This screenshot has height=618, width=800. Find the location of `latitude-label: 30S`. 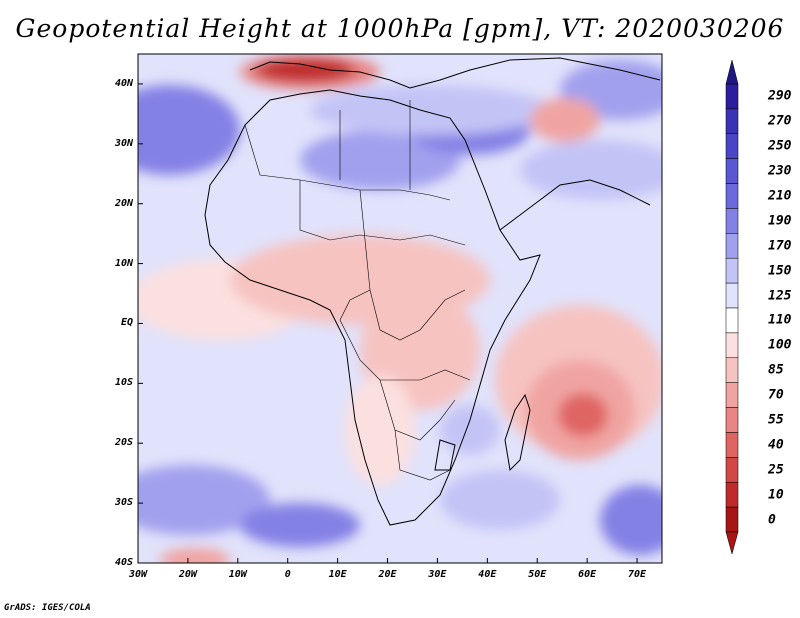

latitude-label: 30S is located at coordinates (123, 503).